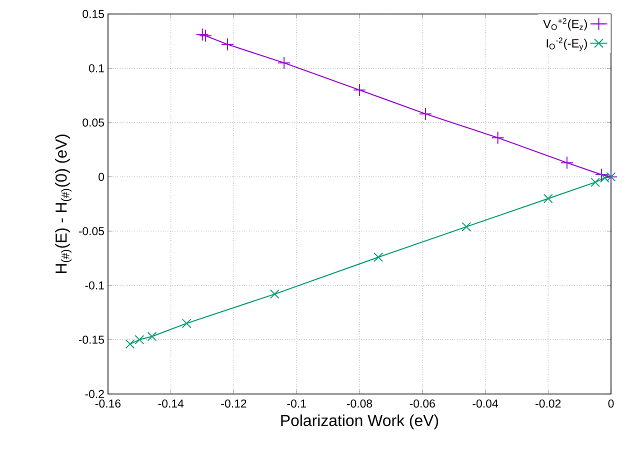 Image resolution: width=629 pixels, height=455 pixels. I want to click on y-tick-label: -0.15, so click(91, 340).